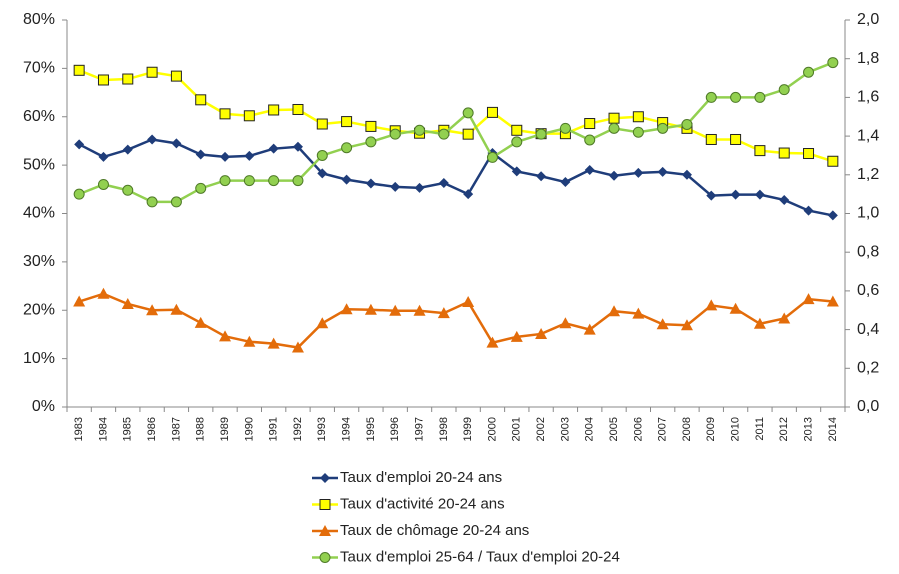 This screenshot has width=899, height=574. I want to click on y2-tick-label: 0,0, so click(868, 406).